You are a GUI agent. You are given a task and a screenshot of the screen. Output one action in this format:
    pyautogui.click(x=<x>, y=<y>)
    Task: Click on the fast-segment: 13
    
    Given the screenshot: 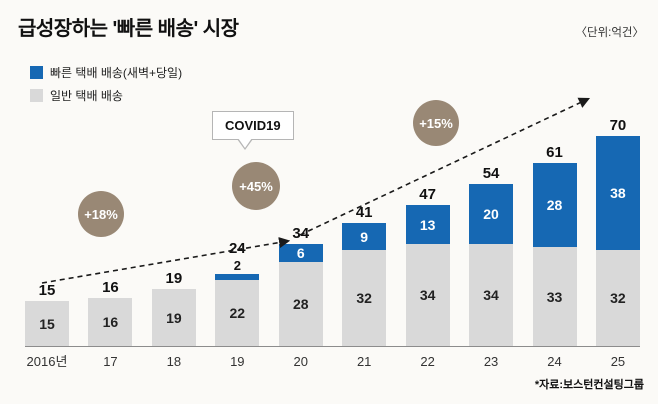 What is the action you would take?
    pyautogui.click(x=427, y=225)
    